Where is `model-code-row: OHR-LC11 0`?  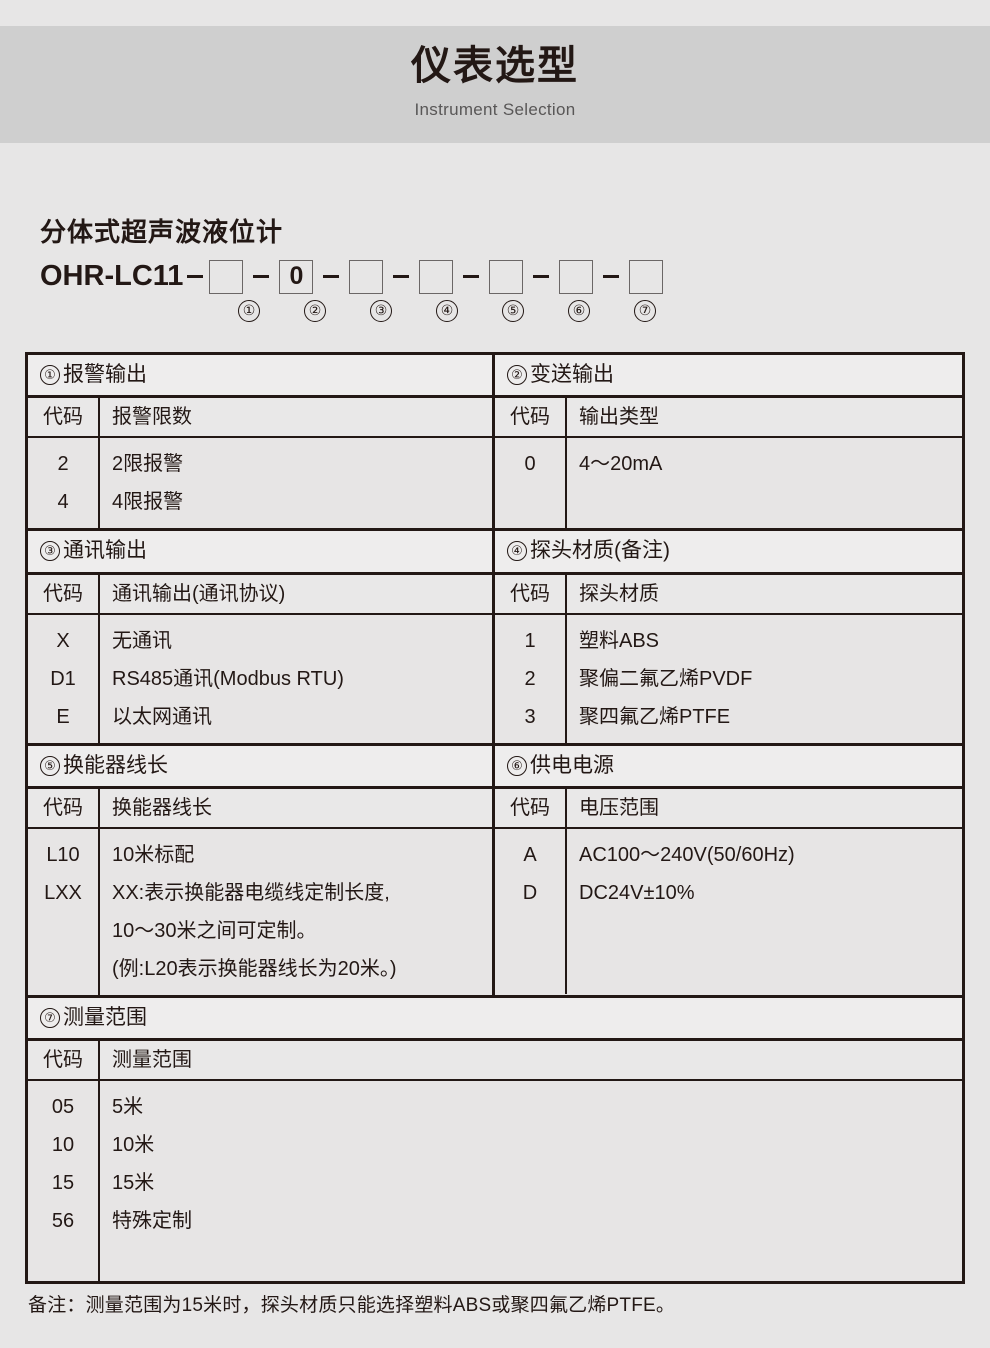 model-code-row: OHR-LC11 0 is located at coordinates (495, 277).